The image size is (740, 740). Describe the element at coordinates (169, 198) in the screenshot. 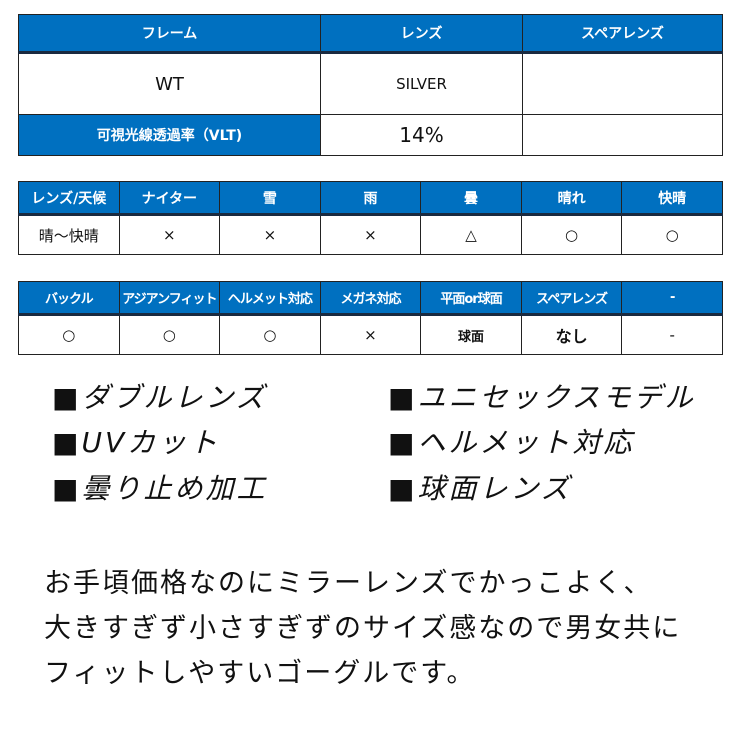

I see `weather-header: ナイター` at that location.